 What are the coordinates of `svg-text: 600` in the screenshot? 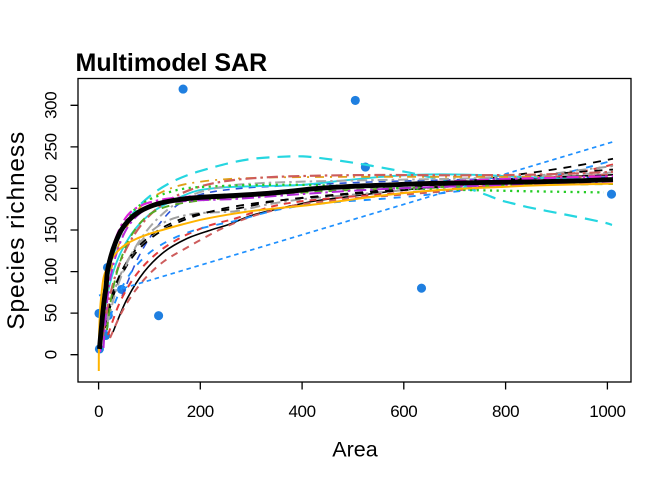 It's located at (403, 411).